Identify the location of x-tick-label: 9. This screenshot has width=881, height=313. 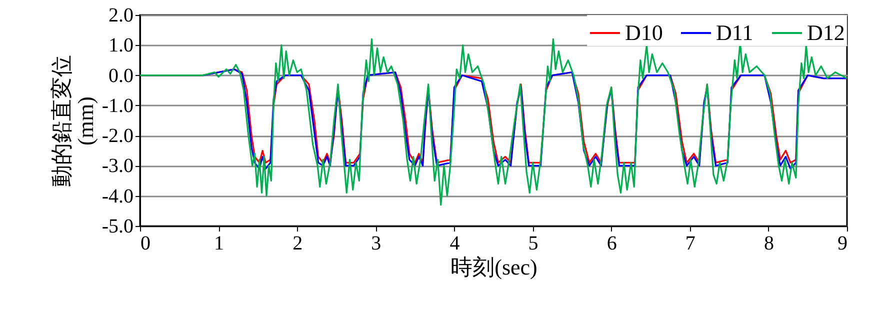
(843, 243).